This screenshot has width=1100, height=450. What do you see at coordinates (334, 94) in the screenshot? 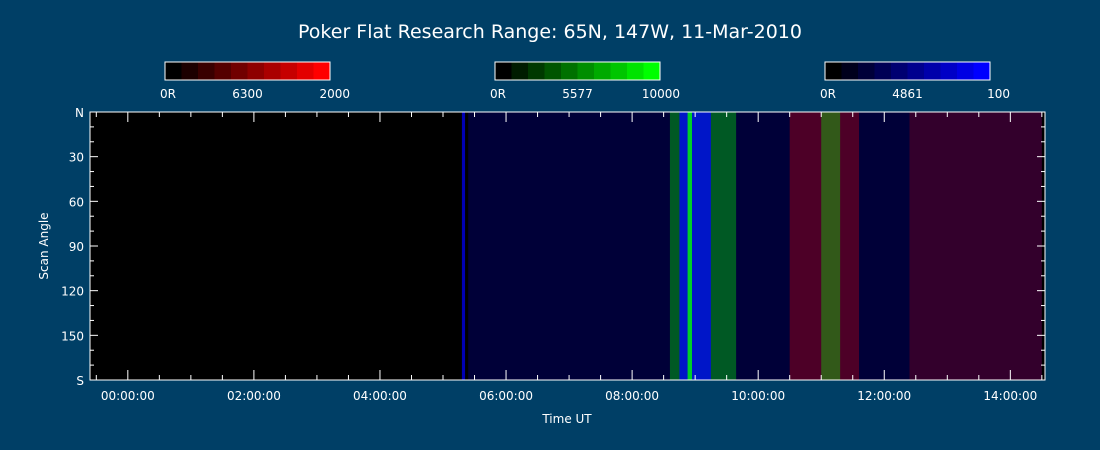
I see `colorbar-label: 2000` at bounding box center [334, 94].